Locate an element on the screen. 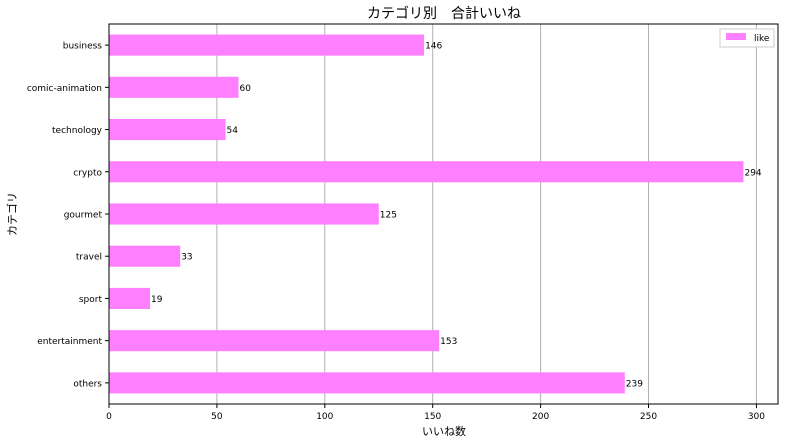 The width and height of the screenshot is (788, 443). data-label: 146 is located at coordinates (433, 47).